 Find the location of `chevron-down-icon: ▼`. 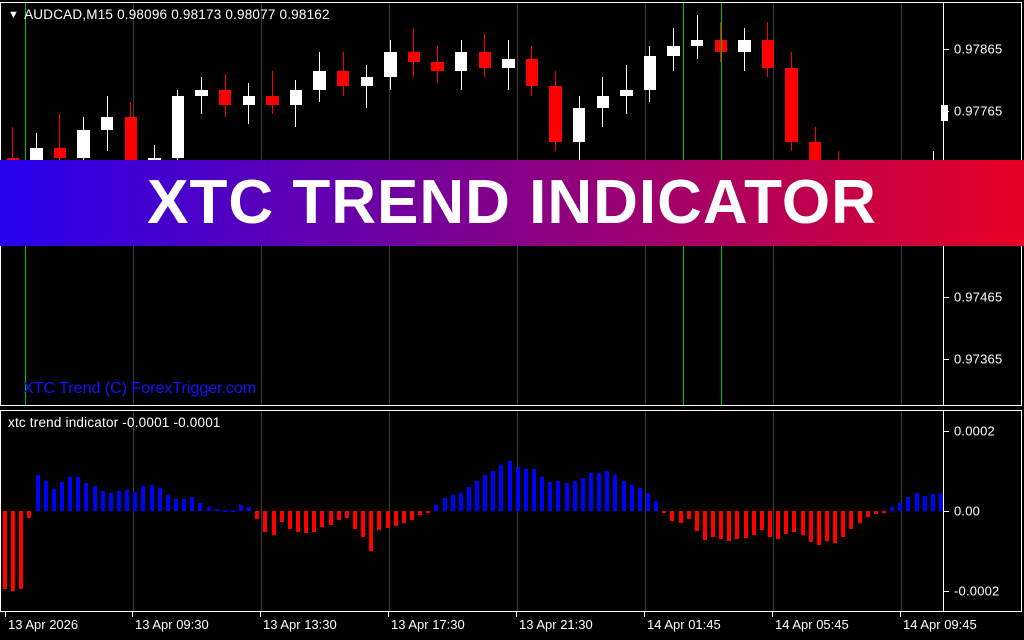

chevron-down-icon: ▼ is located at coordinates (14, 15).